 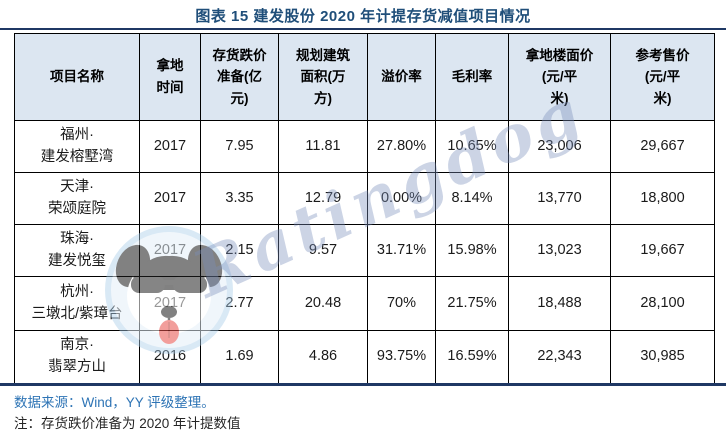 I want to click on cell-planned-area: 9.57, so click(x=323, y=250).